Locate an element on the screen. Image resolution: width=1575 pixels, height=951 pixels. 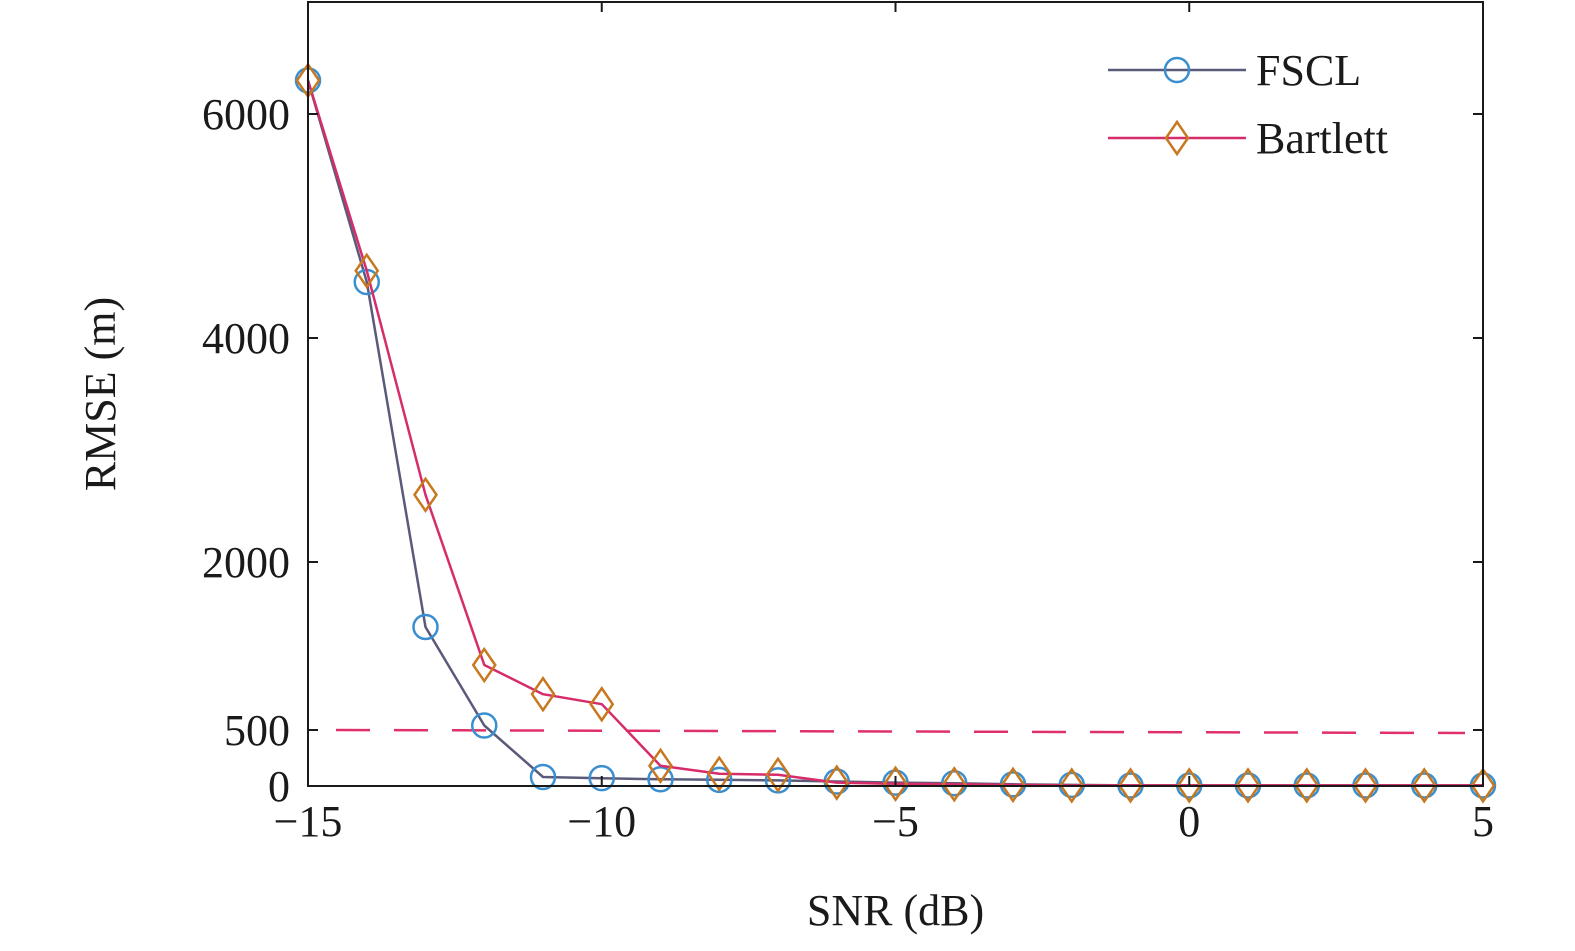
y-tick-label: 2000 is located at coordinates (246, 562).